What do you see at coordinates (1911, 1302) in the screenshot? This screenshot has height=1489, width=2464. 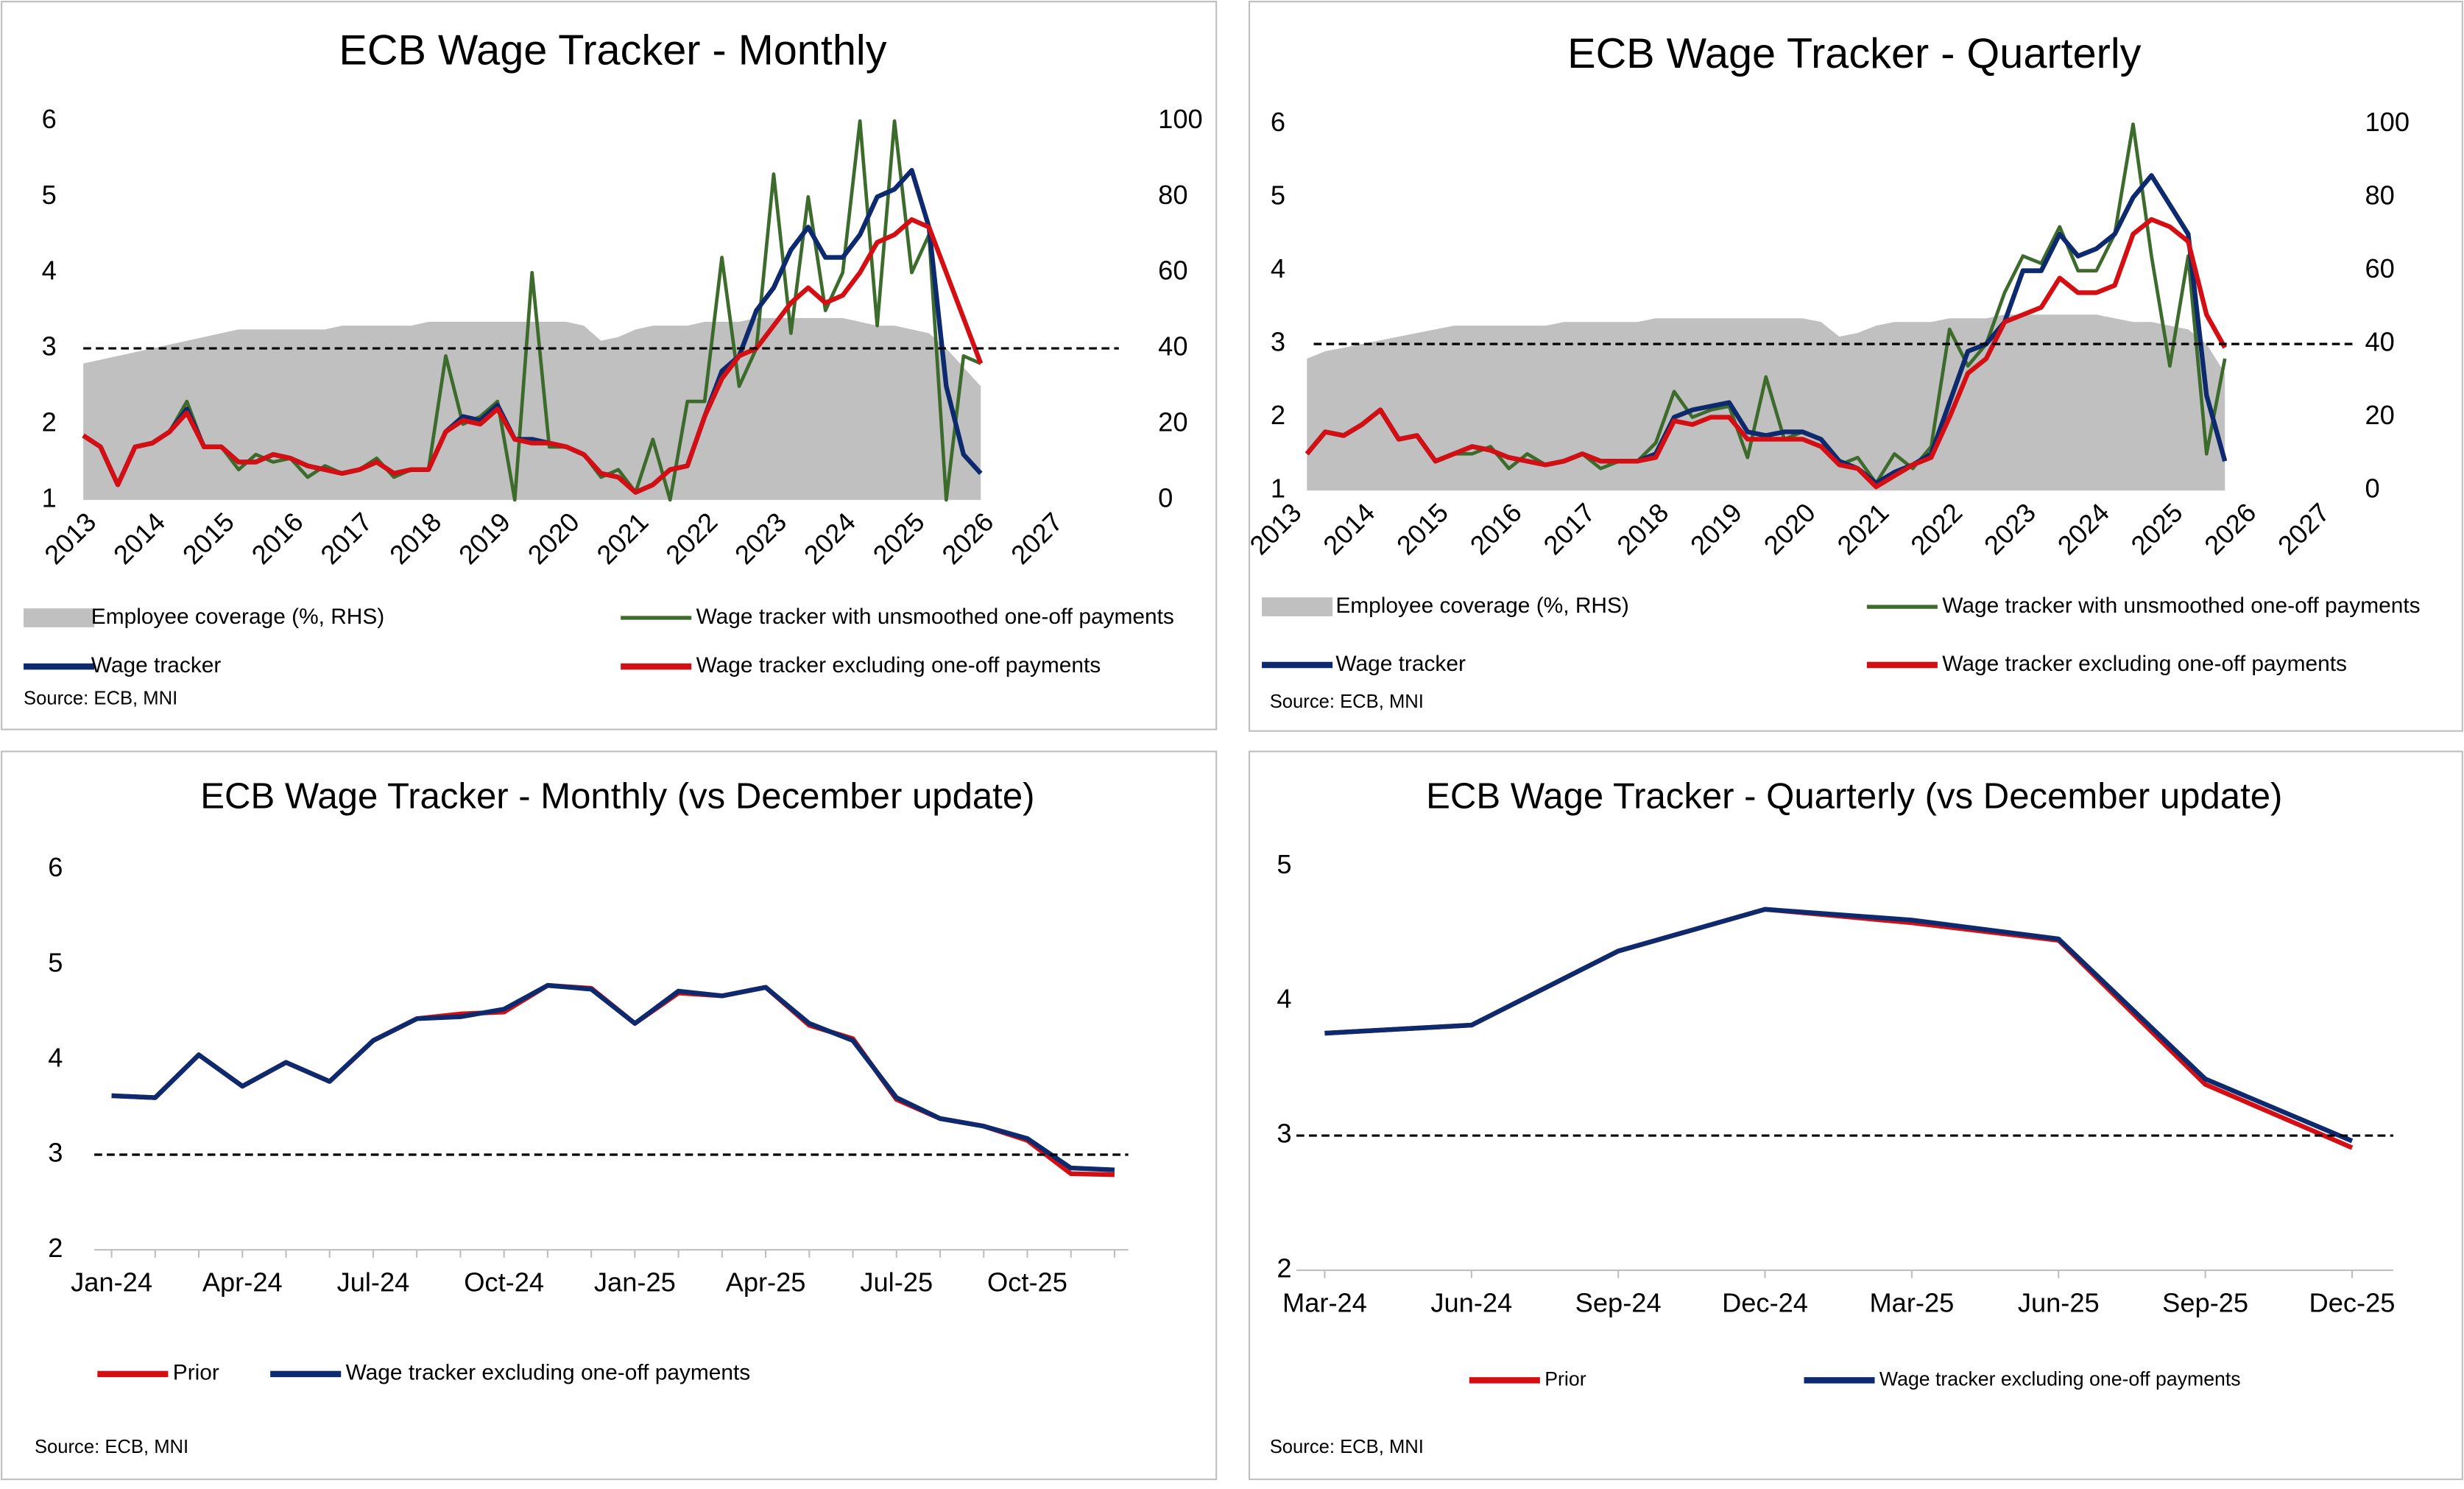 I see `x-tick-label: Mar-25` at bounding box center [1911, 1302].